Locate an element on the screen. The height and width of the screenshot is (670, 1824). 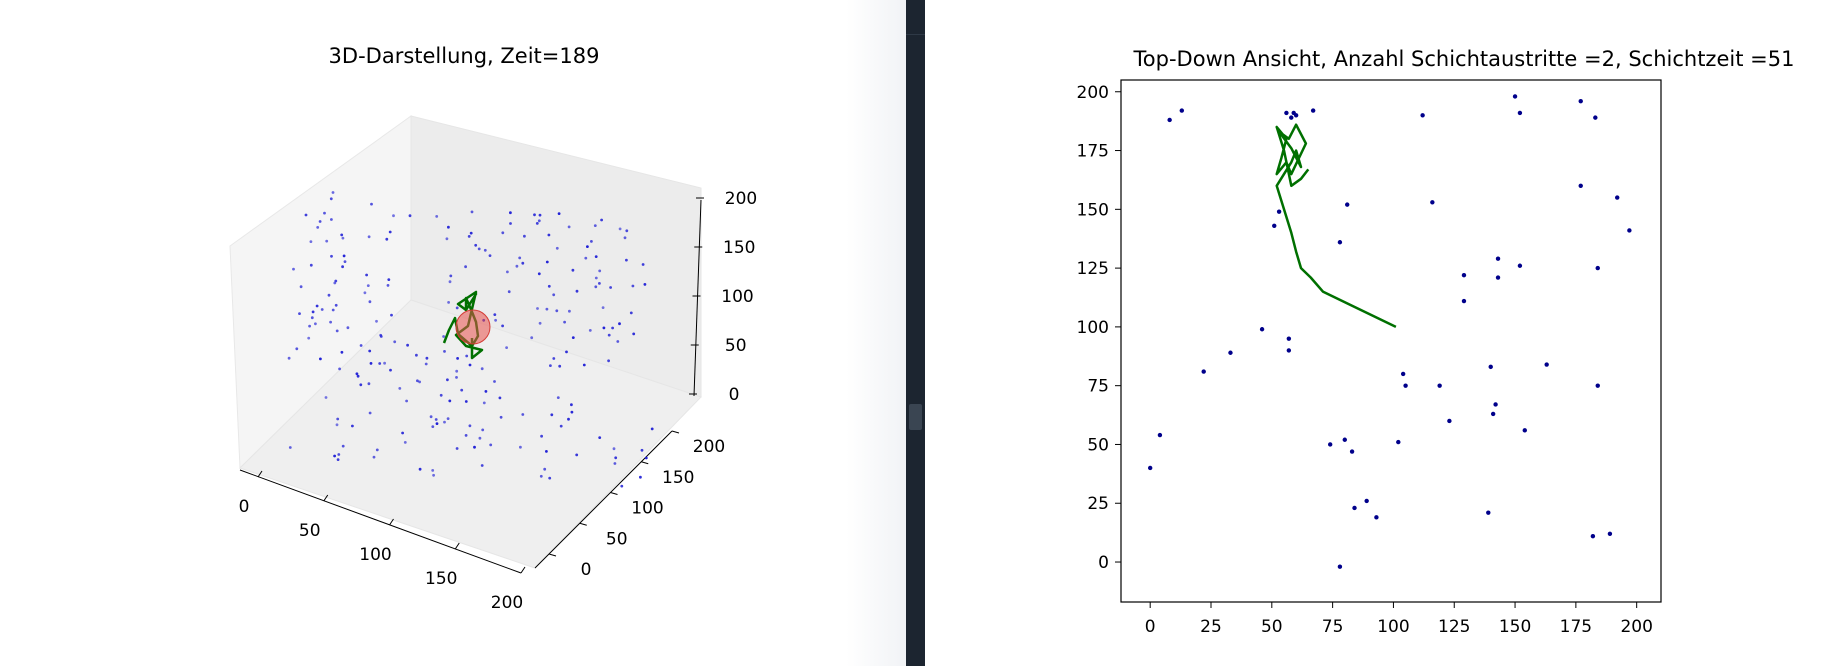
y-tick-label: 125 is located at coordinates (1093, 269).